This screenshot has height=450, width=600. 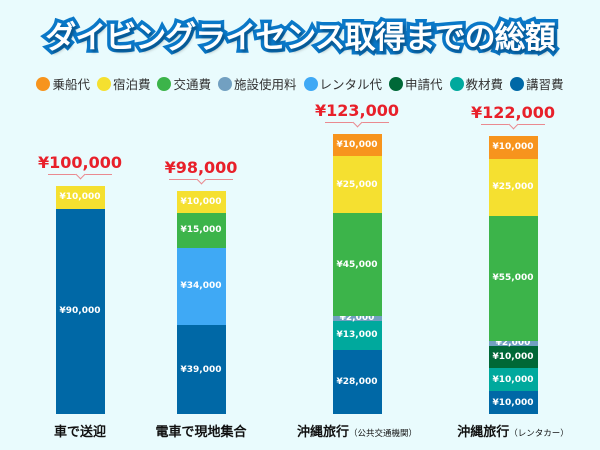 I want to click on segment-label: ¥90,000, so click(x=80, y=311).